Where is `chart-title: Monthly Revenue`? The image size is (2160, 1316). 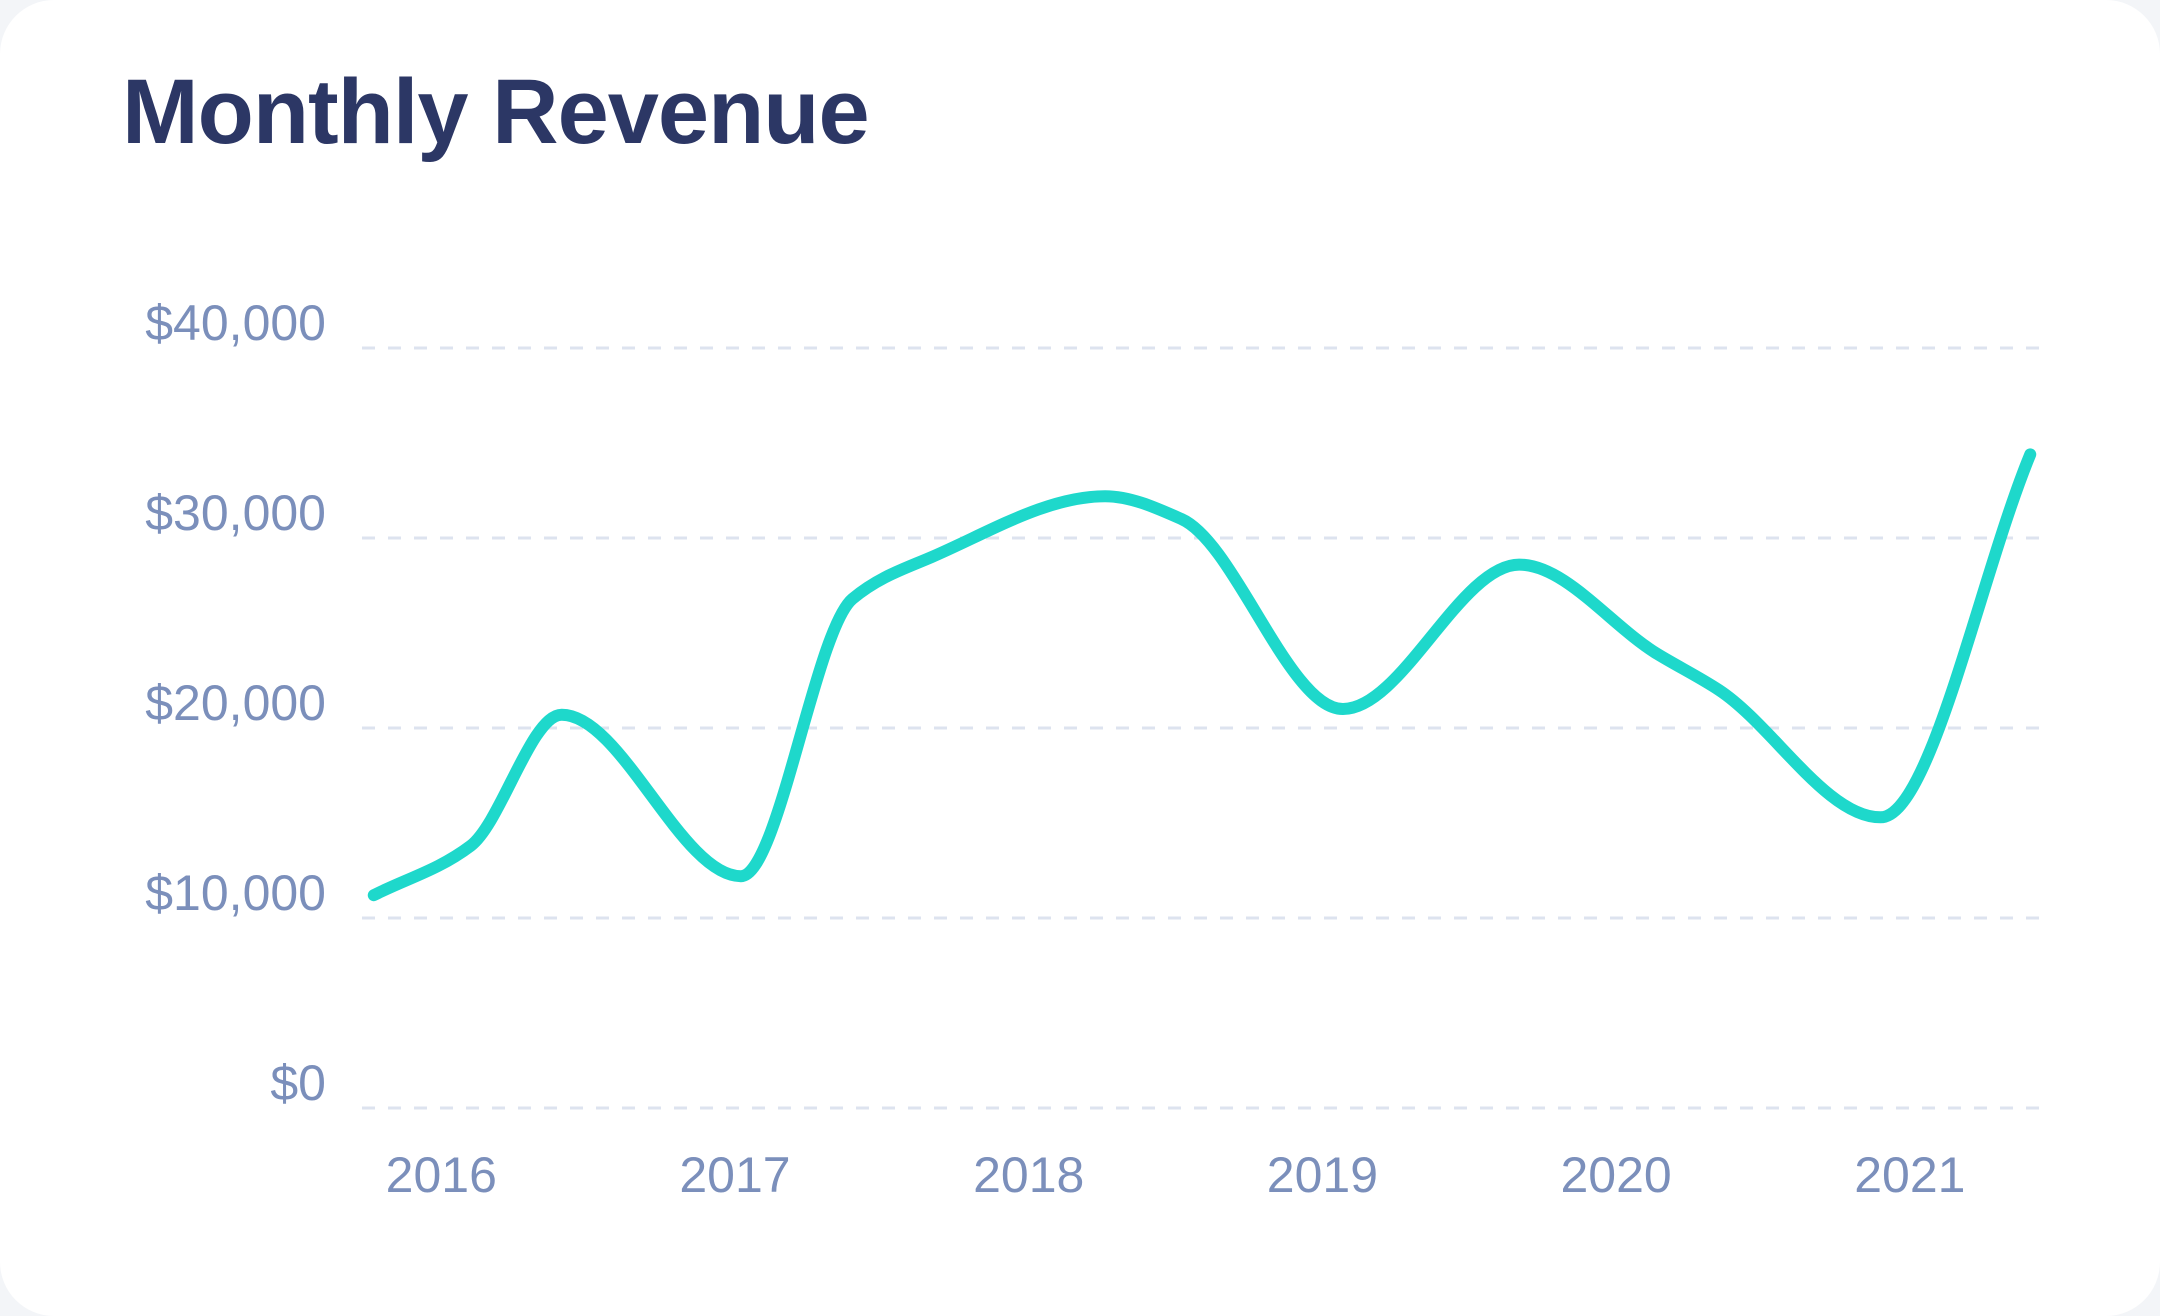
chart-title: Monthly Revenue is located at coordinates (496, 112).